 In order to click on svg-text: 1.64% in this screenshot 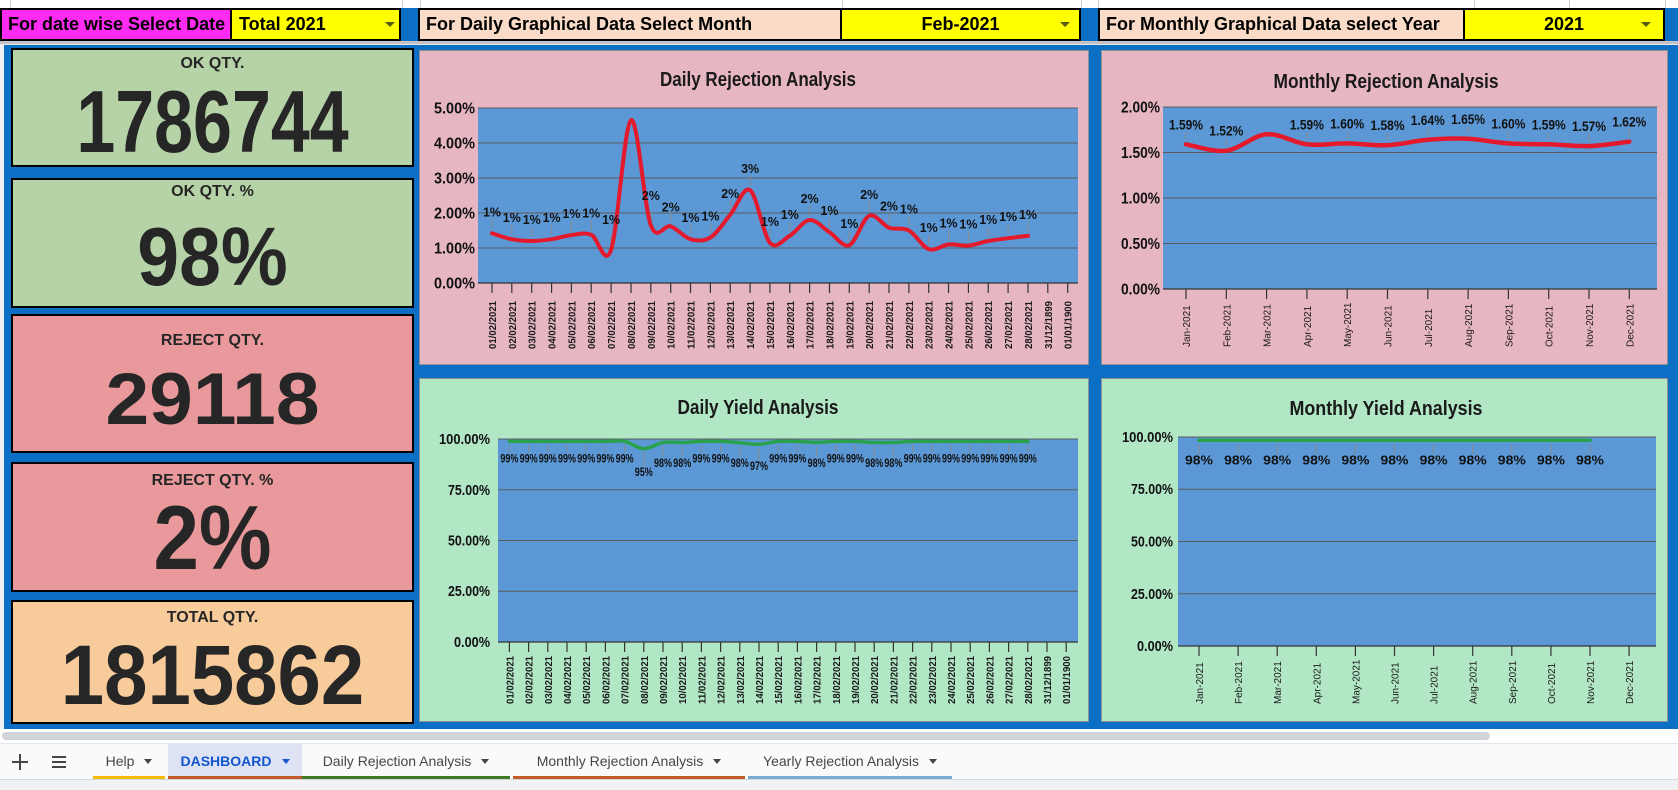, I will do `click(1428, 120)`.